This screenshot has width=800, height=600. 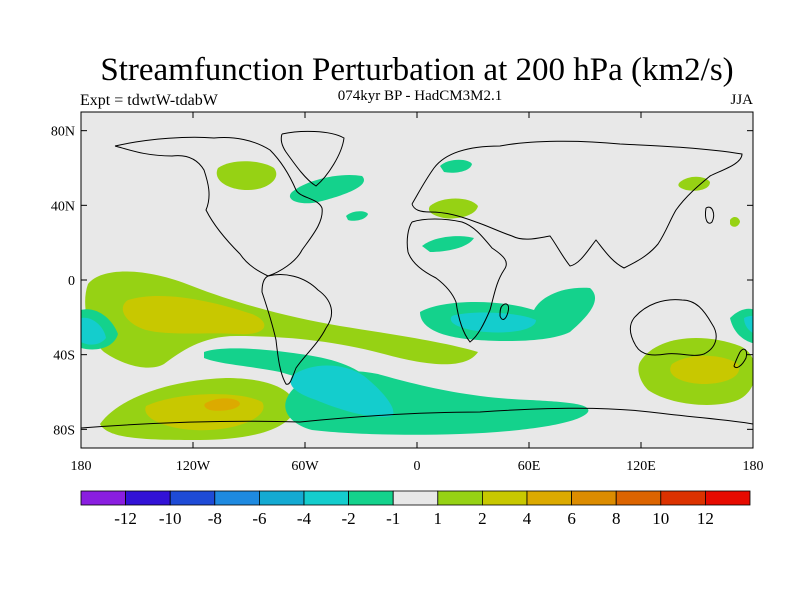 I want to click on anomaly-region-greenland, so click(x=246, y=175).